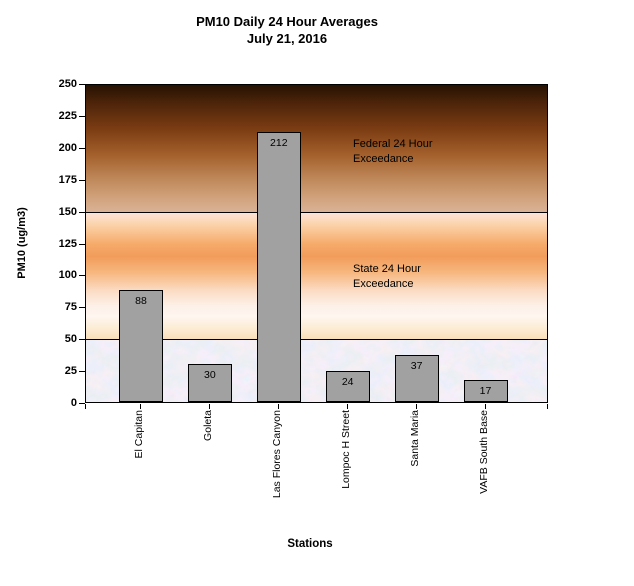 The width and height of the screenshot is (634, 586). What do you see at coordinates (67, 179) in the screenshot?
I see `y-tick-label-175: 175` at bounding box center [67, 179].